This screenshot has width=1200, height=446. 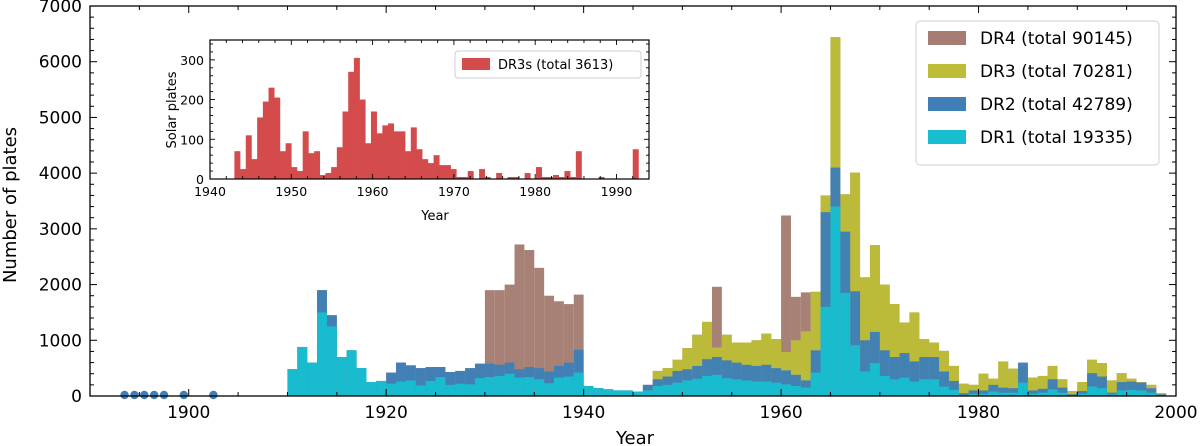 I want to click on y-tick-label: 0, so click(x=76, y=397).